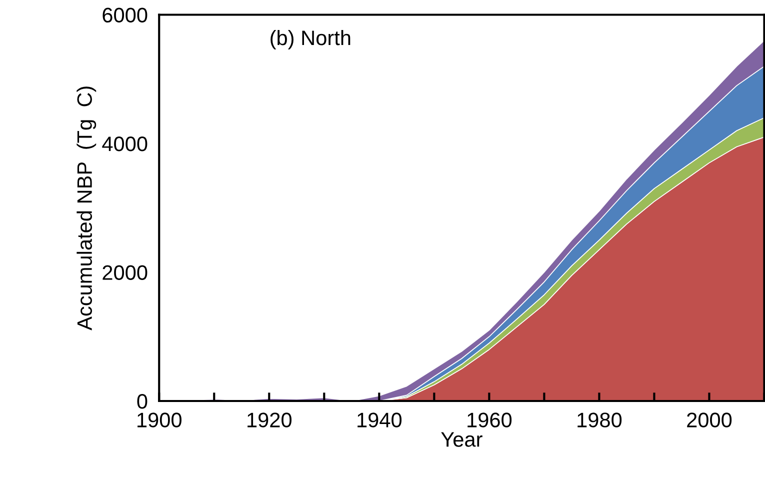 This screenshot has width=765, height=492. I want to click on x-tick-label: 2000, so click(709, 420).